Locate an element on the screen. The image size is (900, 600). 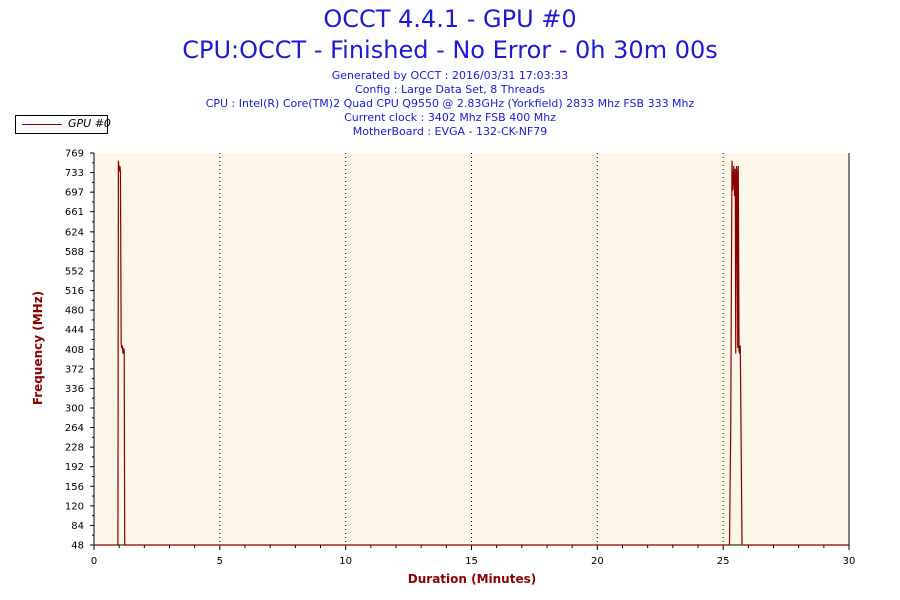
legend-label-gpu0: GPU #0 is located at coordinates (89, 123).